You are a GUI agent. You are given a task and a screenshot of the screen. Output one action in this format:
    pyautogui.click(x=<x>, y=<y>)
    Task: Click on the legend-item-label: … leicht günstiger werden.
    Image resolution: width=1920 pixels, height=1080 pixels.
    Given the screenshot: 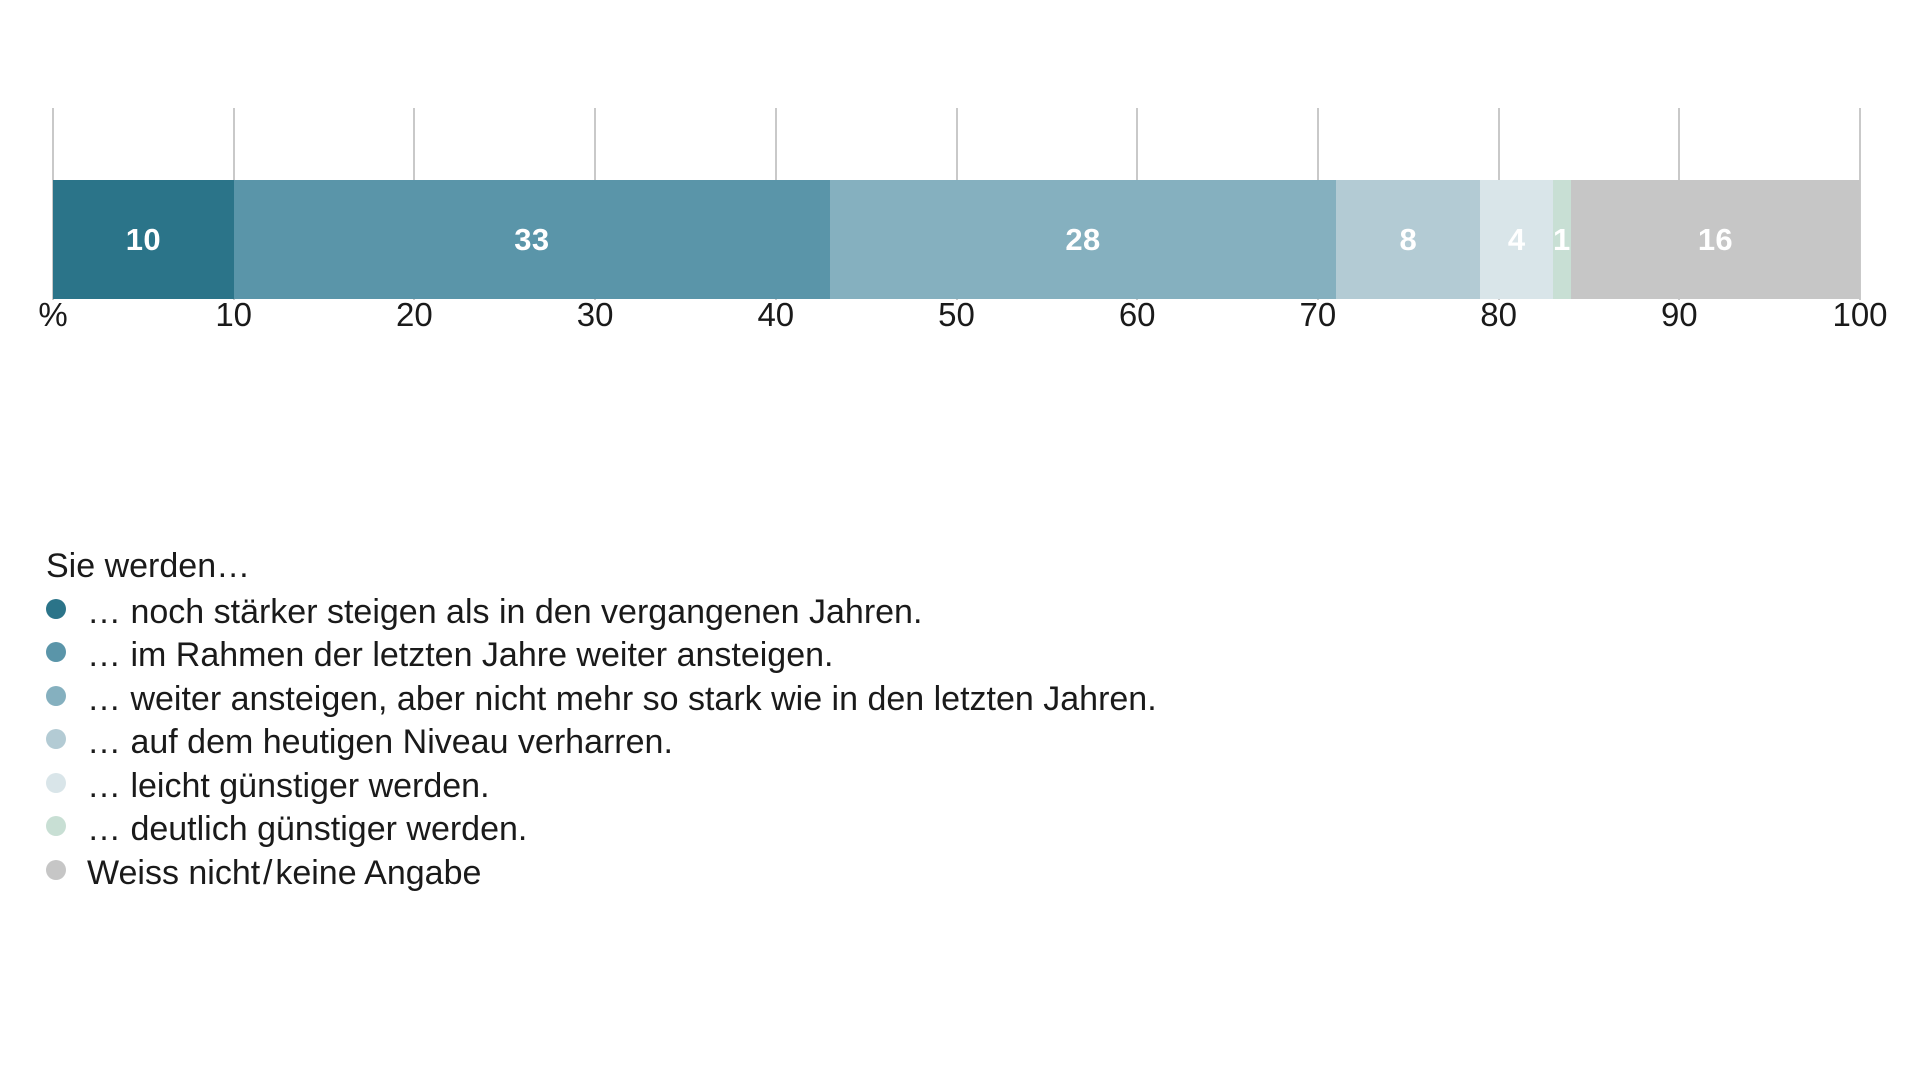 What is the action you would take?
    pyautogui.click(x=288, y=785)
    